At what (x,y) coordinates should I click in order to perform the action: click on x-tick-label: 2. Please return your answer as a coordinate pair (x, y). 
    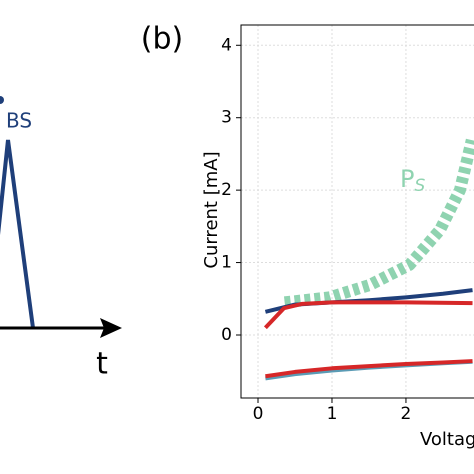
    Looking at the image, I should click on (406, 414).